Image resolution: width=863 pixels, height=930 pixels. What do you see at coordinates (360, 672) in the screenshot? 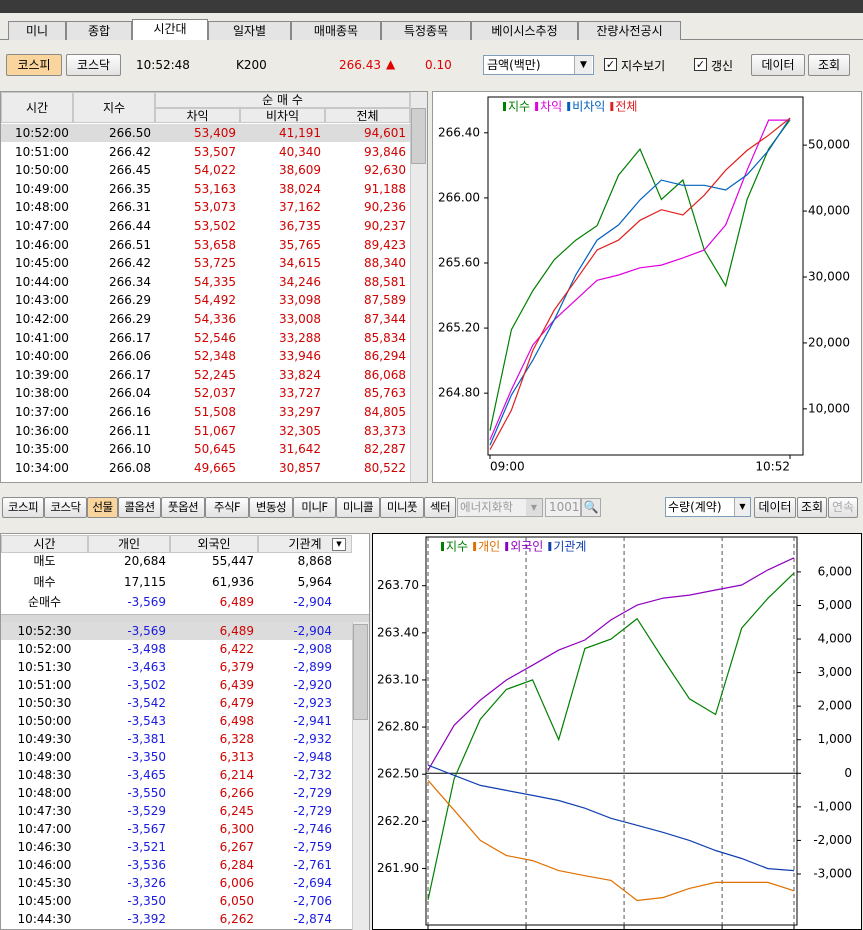
I see `scroll-thumb` at bounding box center [360, 672].